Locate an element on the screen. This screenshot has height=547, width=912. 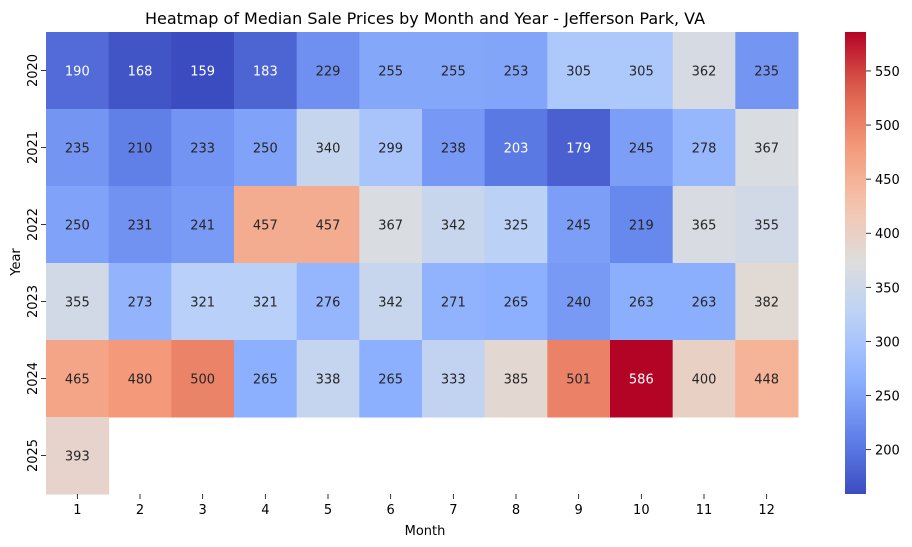
colorbar-tick-label: 400 is located at coordinates (887, 234).